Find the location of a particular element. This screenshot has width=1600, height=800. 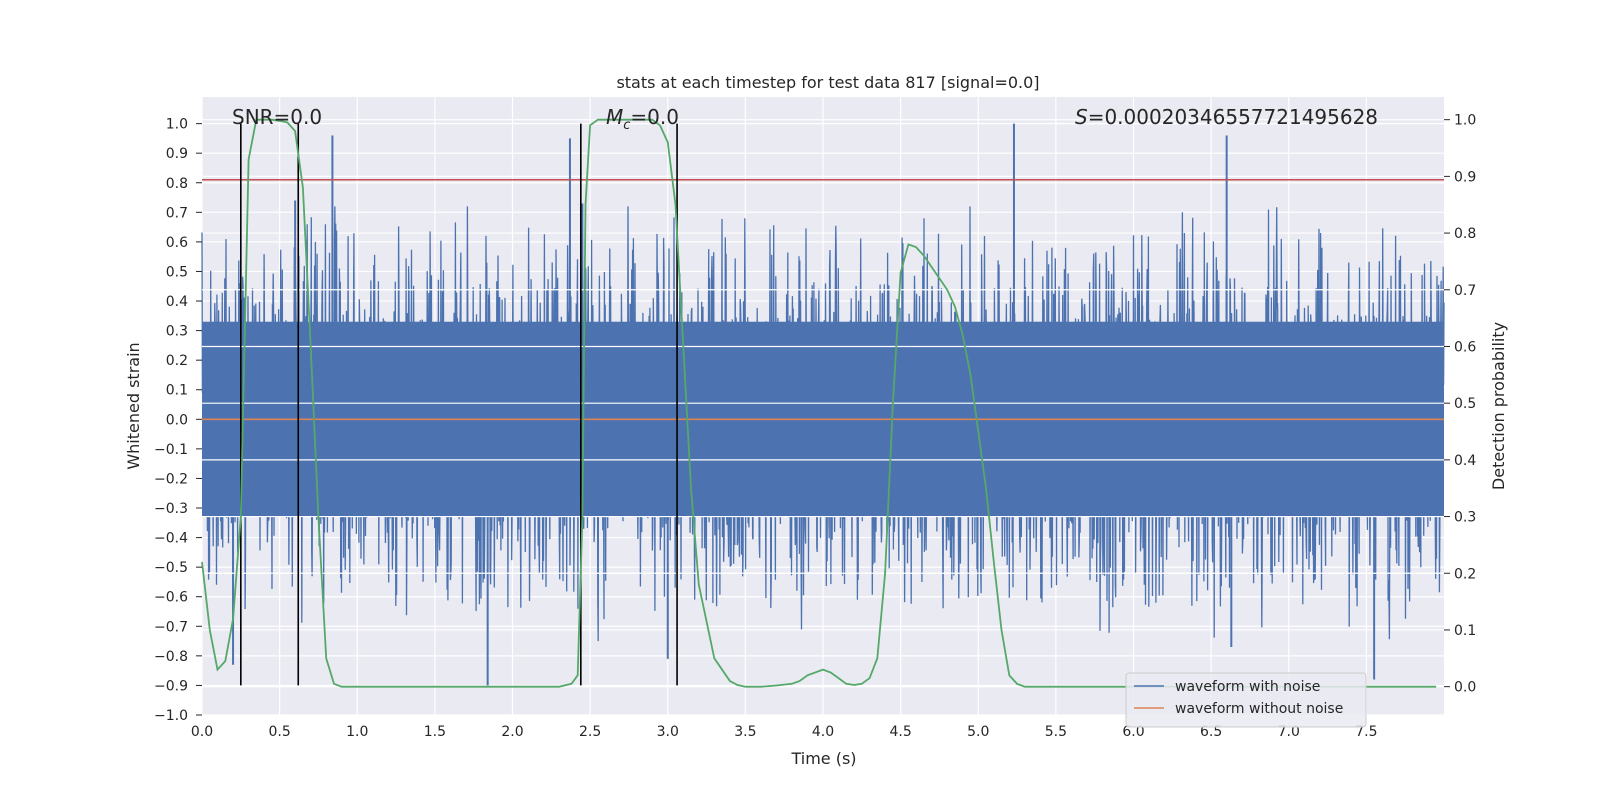

s-symbol: S is located at coordinates (1081, 117).